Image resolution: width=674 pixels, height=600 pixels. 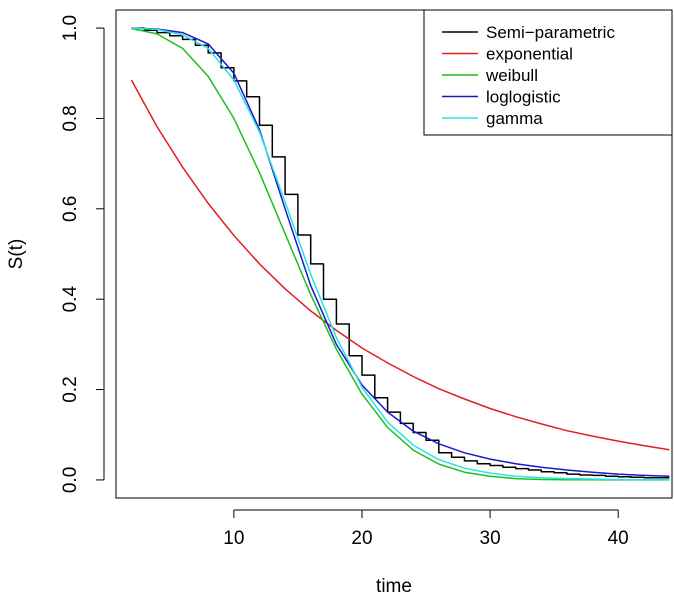 What do you see at coordinates (361, 538) in the screenshot?
I see `x-tick-label: 20` at bounding box center [361, 538].